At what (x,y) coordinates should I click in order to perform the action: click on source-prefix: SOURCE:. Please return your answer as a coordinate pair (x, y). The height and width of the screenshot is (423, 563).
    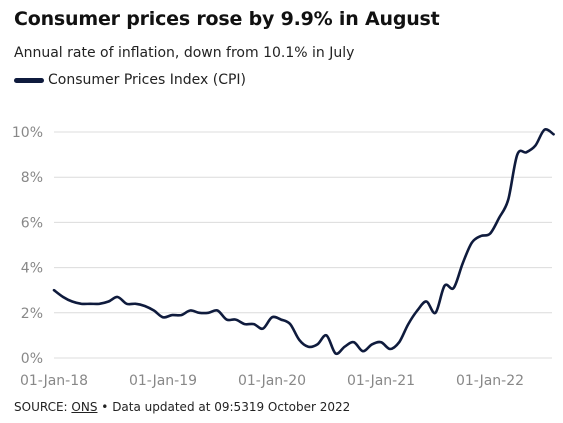
    Looking at the image, I should click on (41, 407).